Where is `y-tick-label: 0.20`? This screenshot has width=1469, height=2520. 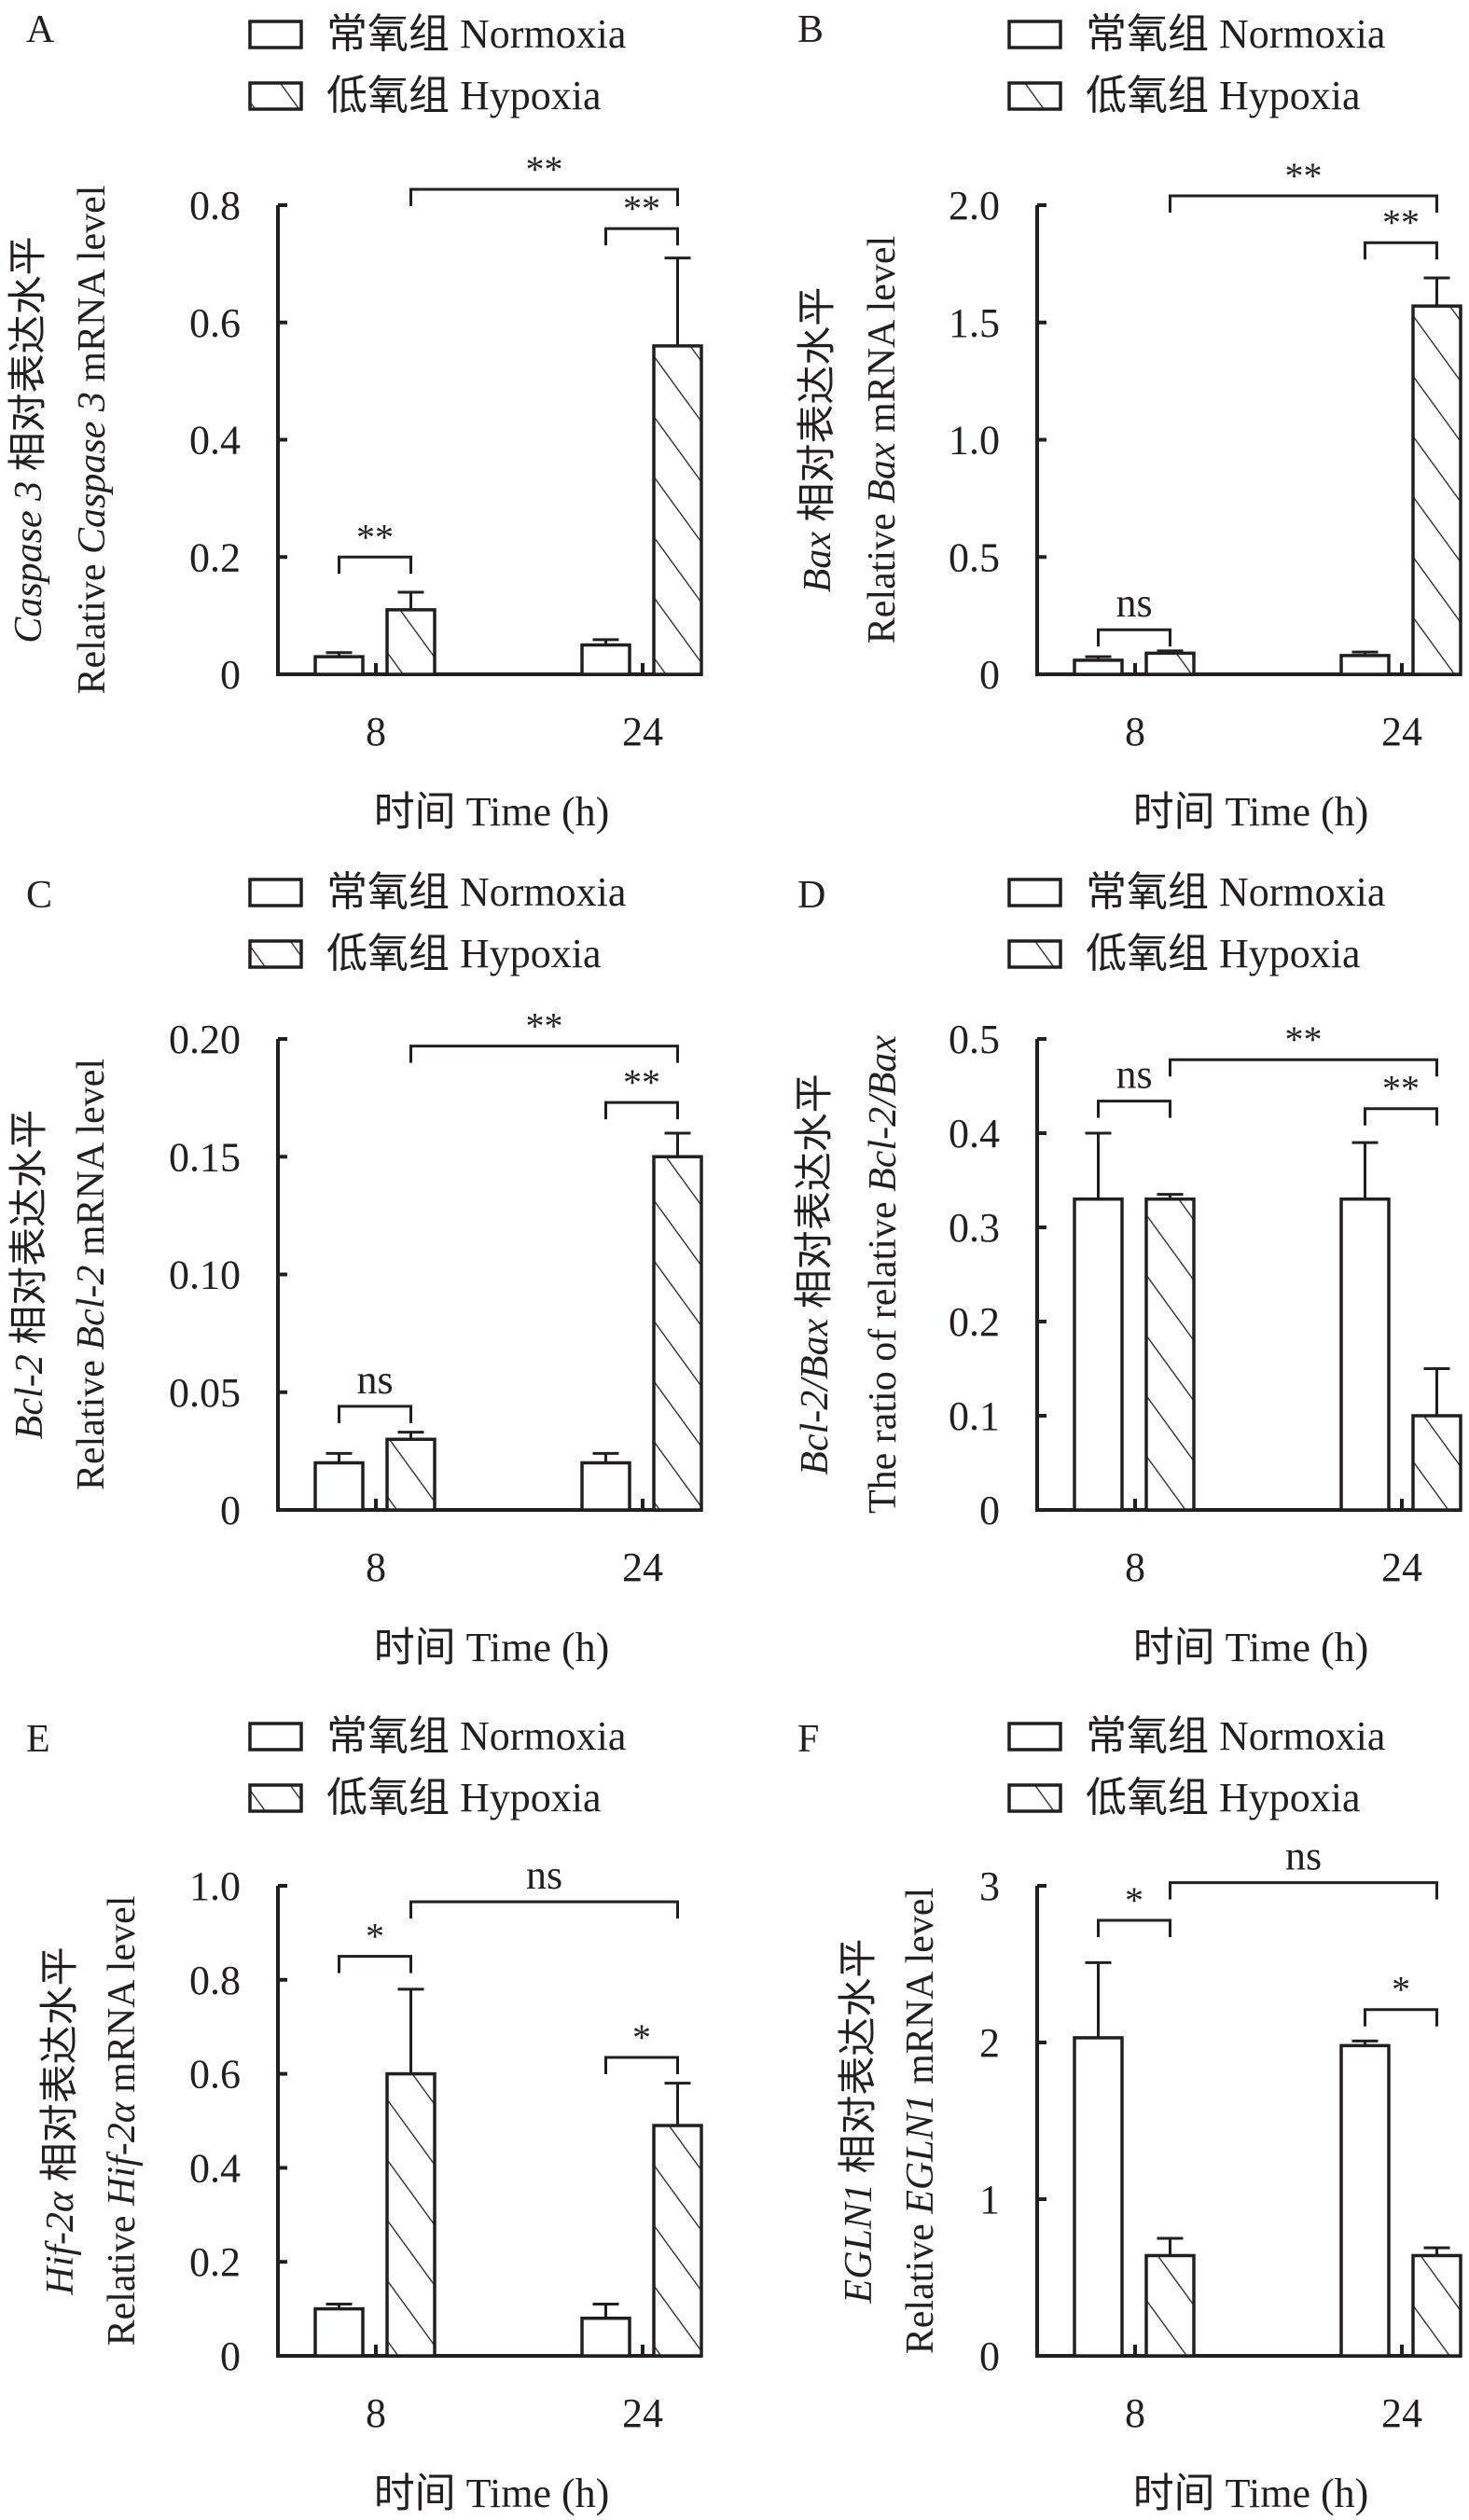 y-tick-label: 0.20 is located at coordinates (205, 1039).